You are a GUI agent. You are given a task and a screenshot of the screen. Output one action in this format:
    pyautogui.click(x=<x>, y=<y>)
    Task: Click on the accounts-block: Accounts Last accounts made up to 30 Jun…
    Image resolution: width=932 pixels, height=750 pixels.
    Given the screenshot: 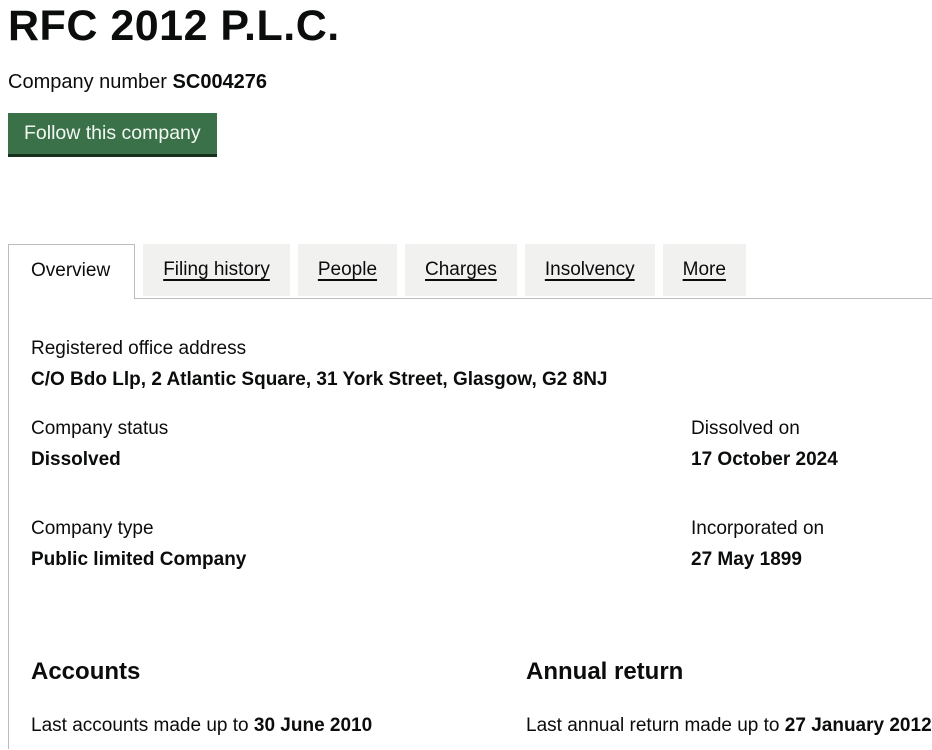 What is the action you would take?
    pyautogui.click(x=278, y=698)
    